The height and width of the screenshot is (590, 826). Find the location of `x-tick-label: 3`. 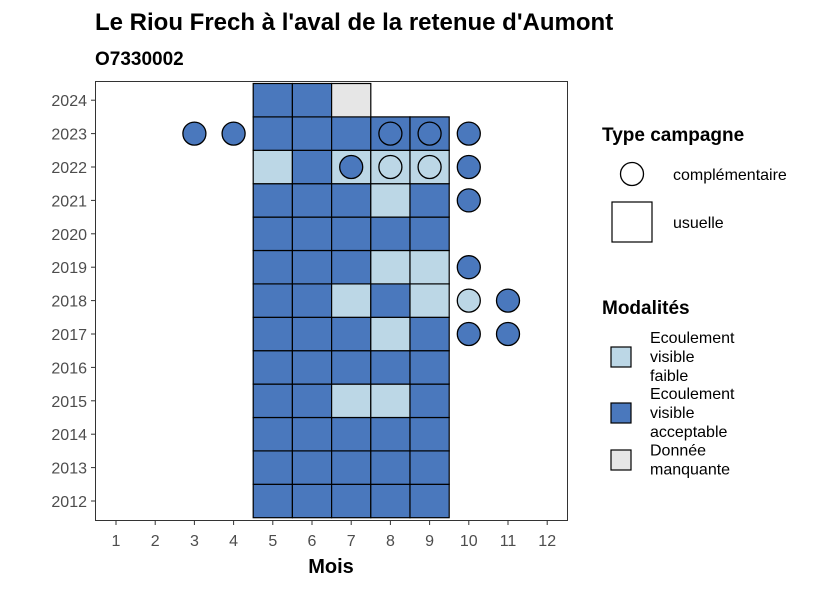

x-tick-label: 3 is located at coordinates (194, 541).